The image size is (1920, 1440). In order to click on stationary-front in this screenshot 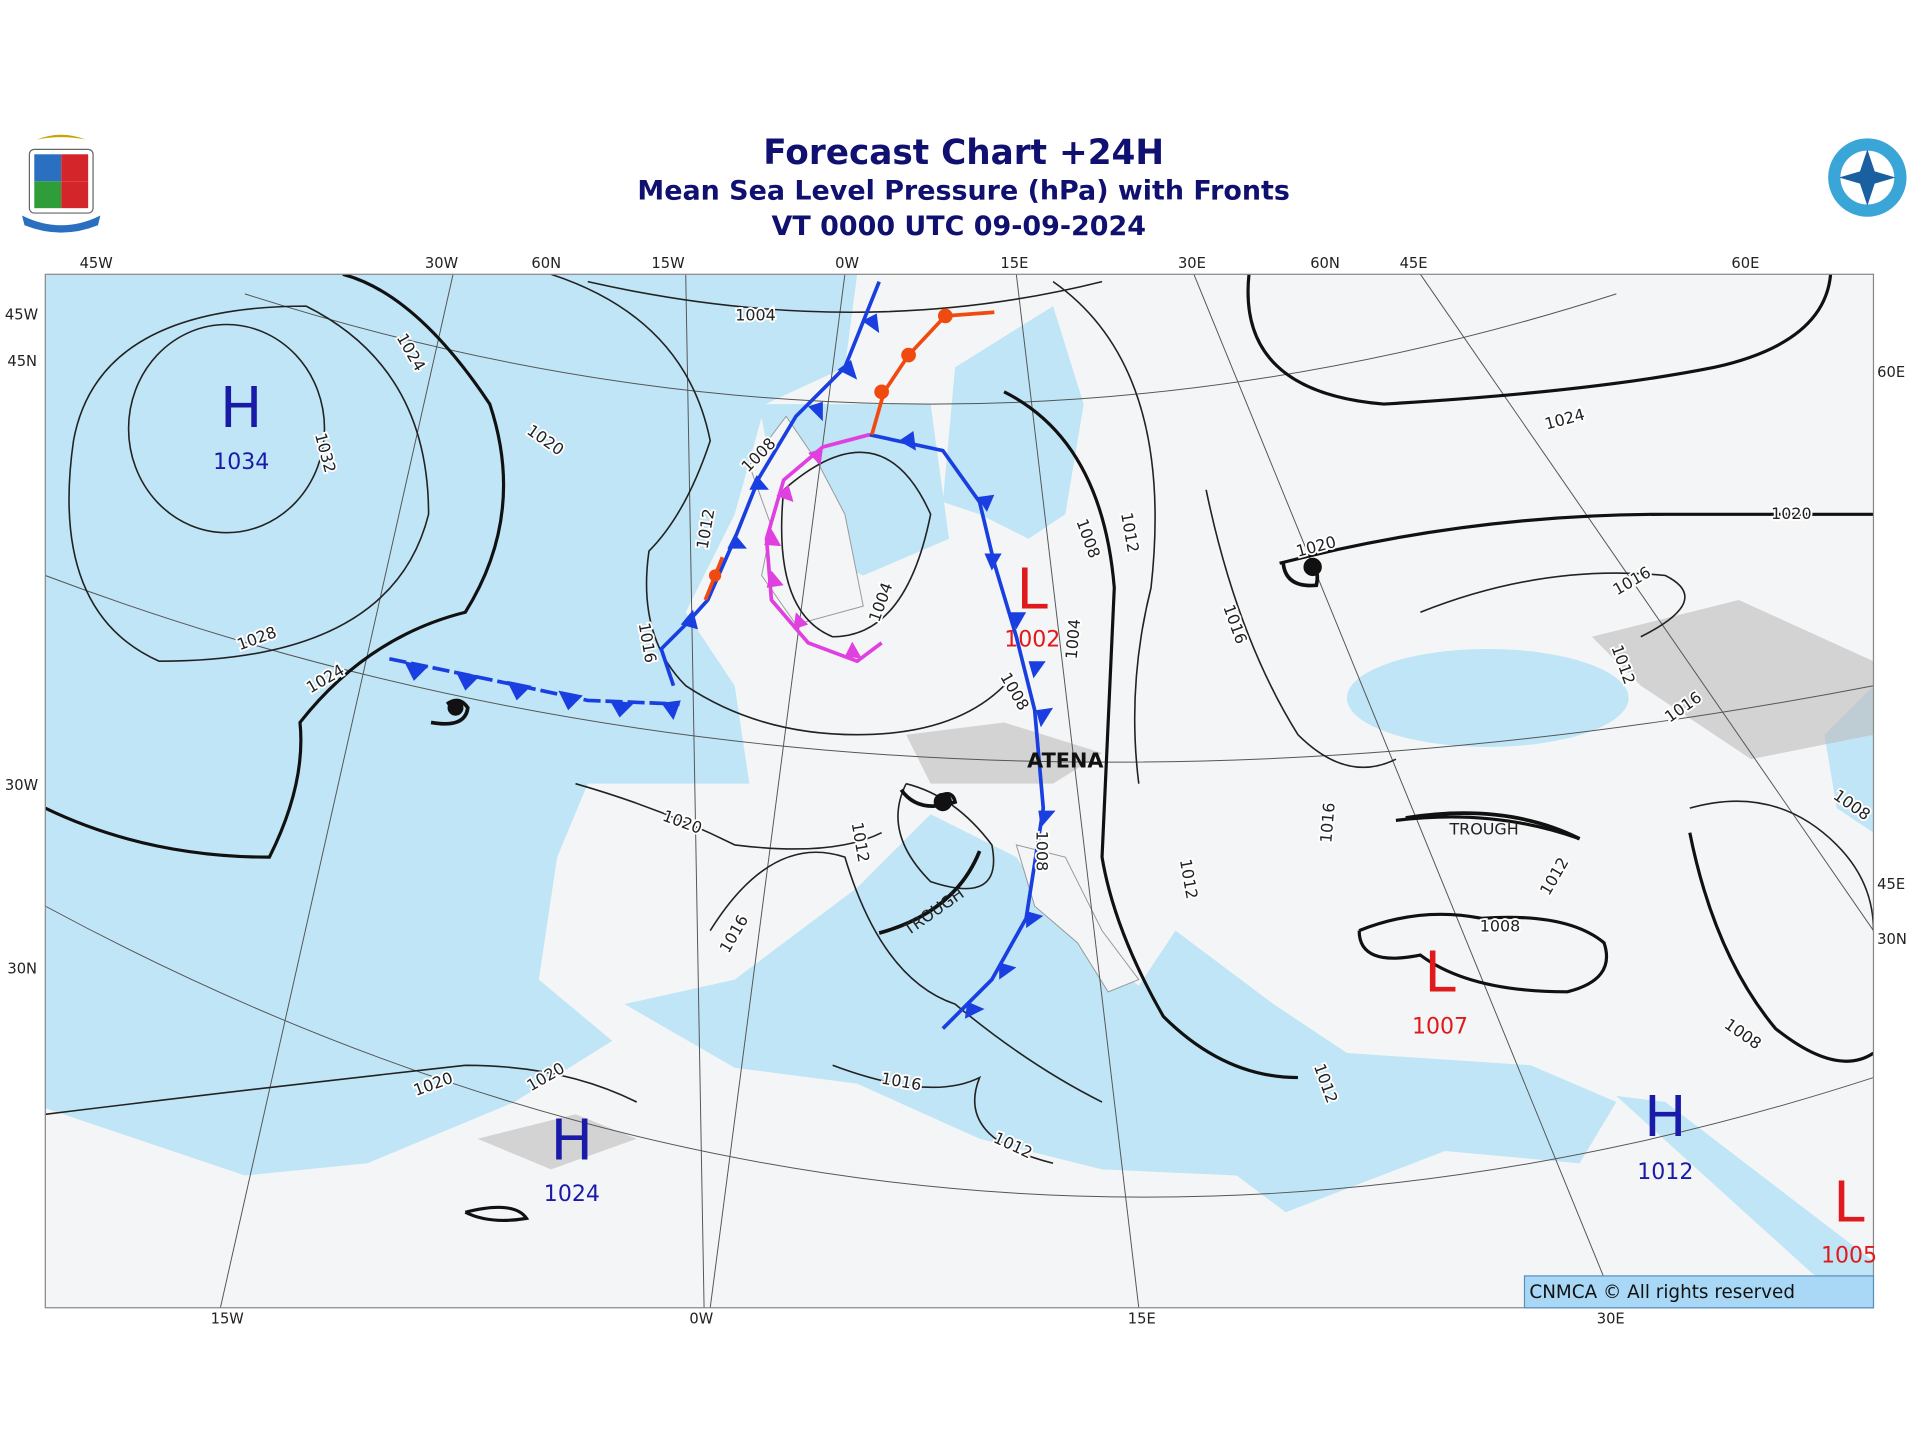, I will do `click(534, 681)`.